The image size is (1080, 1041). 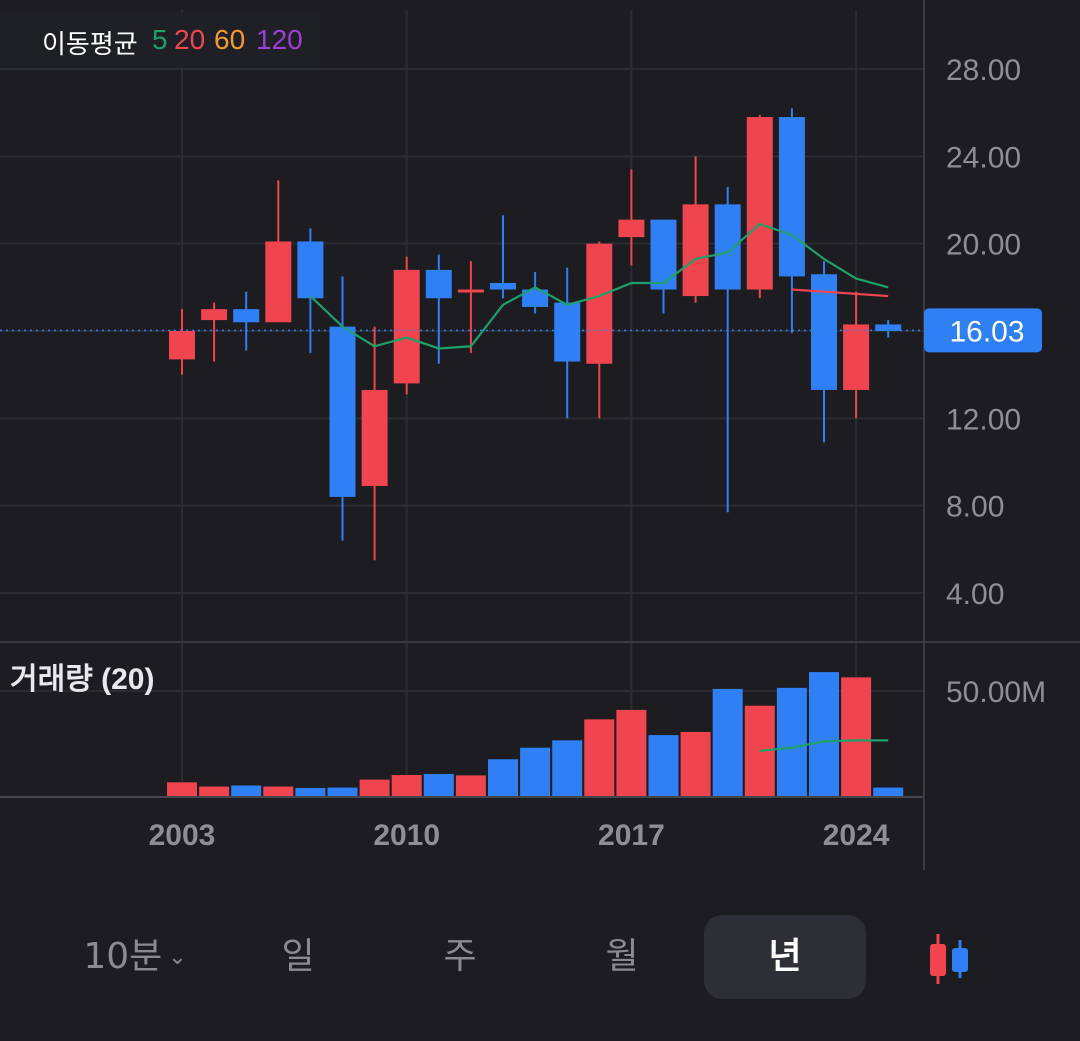 I want to click on tab-week: 주, so click(x=460, y=957).